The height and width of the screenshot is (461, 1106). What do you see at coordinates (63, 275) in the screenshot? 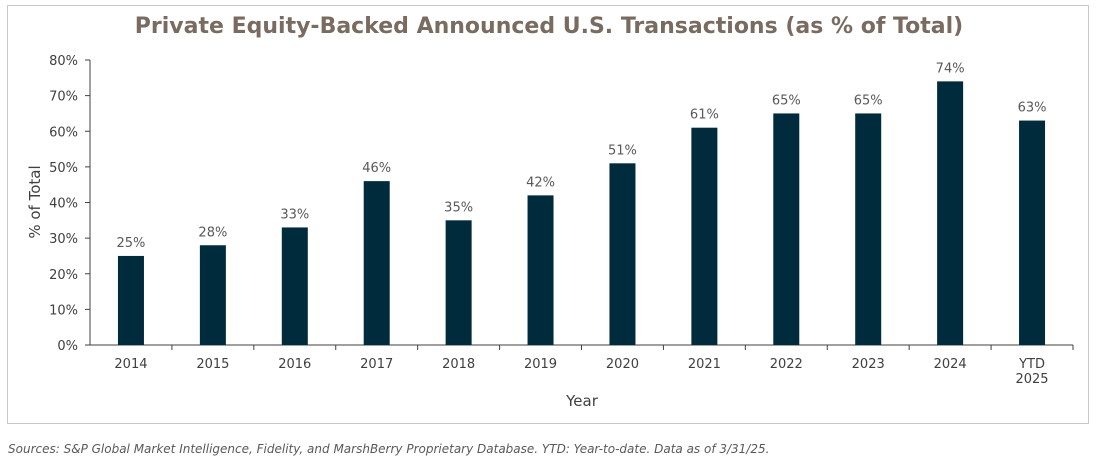
I see `y-tick-label: 20%` at bounding box center [63, 275].